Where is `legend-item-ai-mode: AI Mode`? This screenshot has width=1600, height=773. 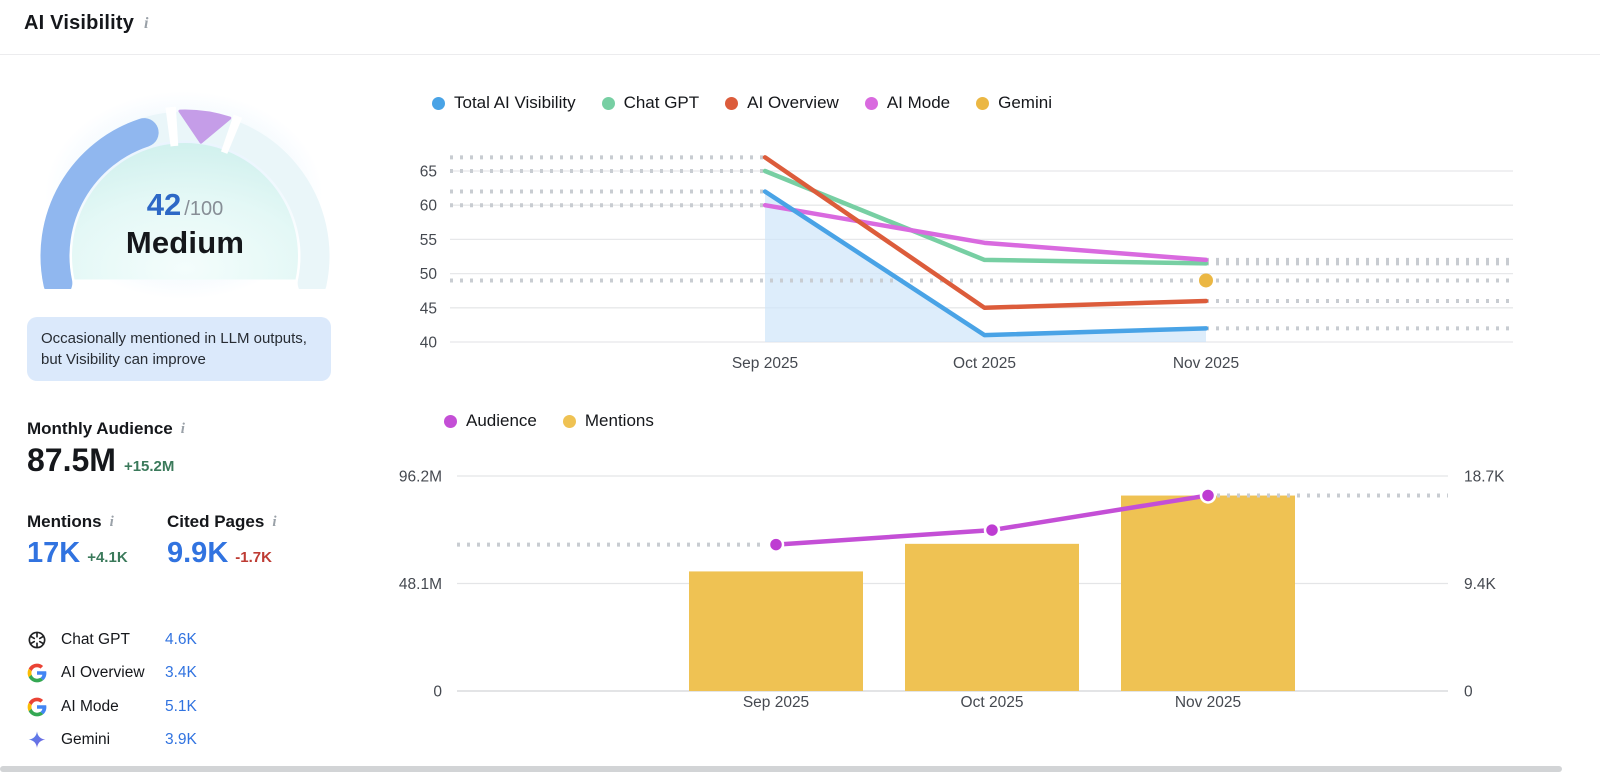 legend-item-ai-mode: AI Mode is located at coordinates (907, 103).